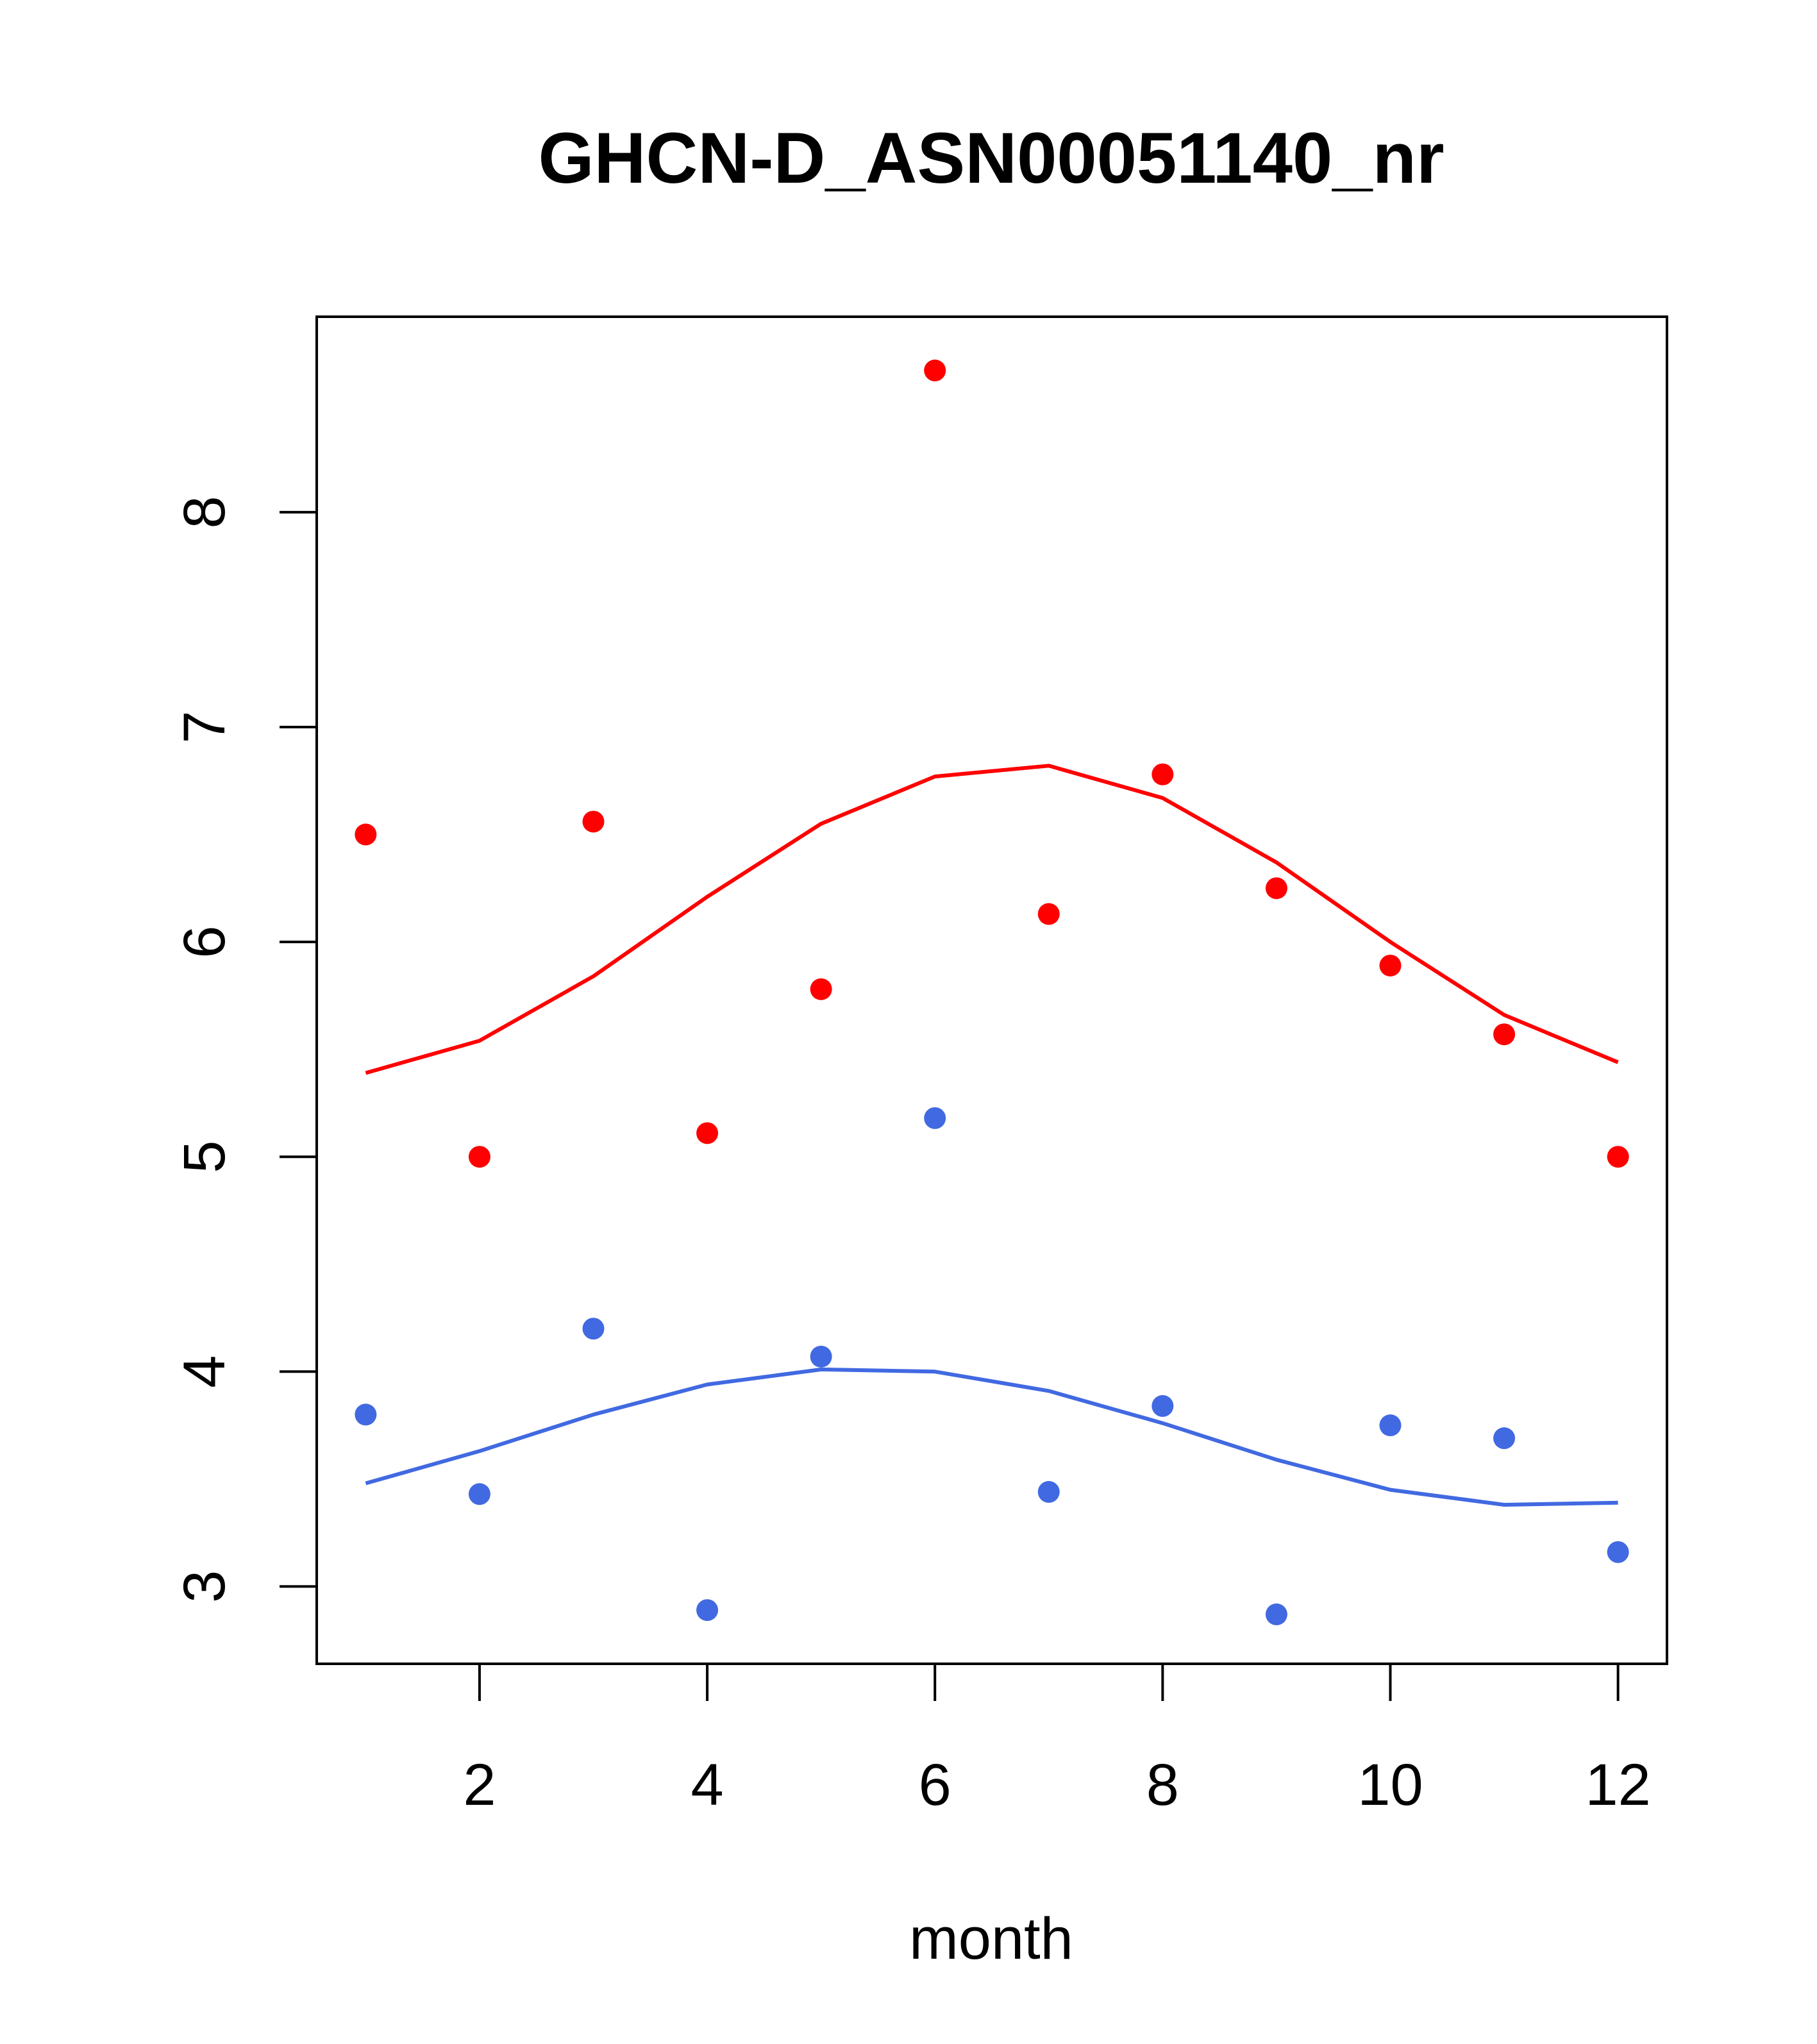  I want to click on x-tick-label: 10, so click(1390, 1785).